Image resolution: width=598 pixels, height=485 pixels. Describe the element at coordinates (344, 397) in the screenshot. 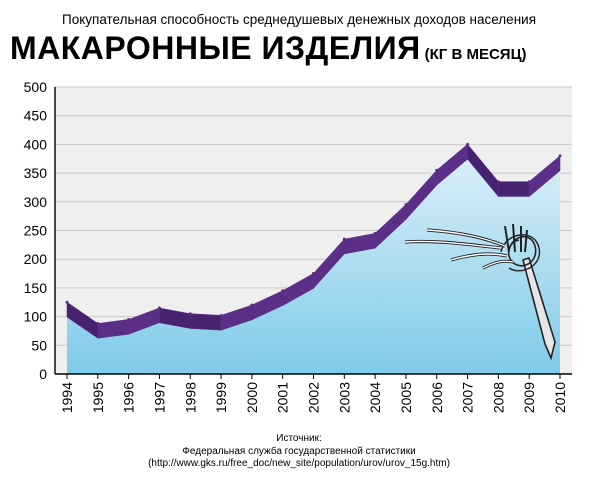

I see `x-tick-label: 2003` at that location.